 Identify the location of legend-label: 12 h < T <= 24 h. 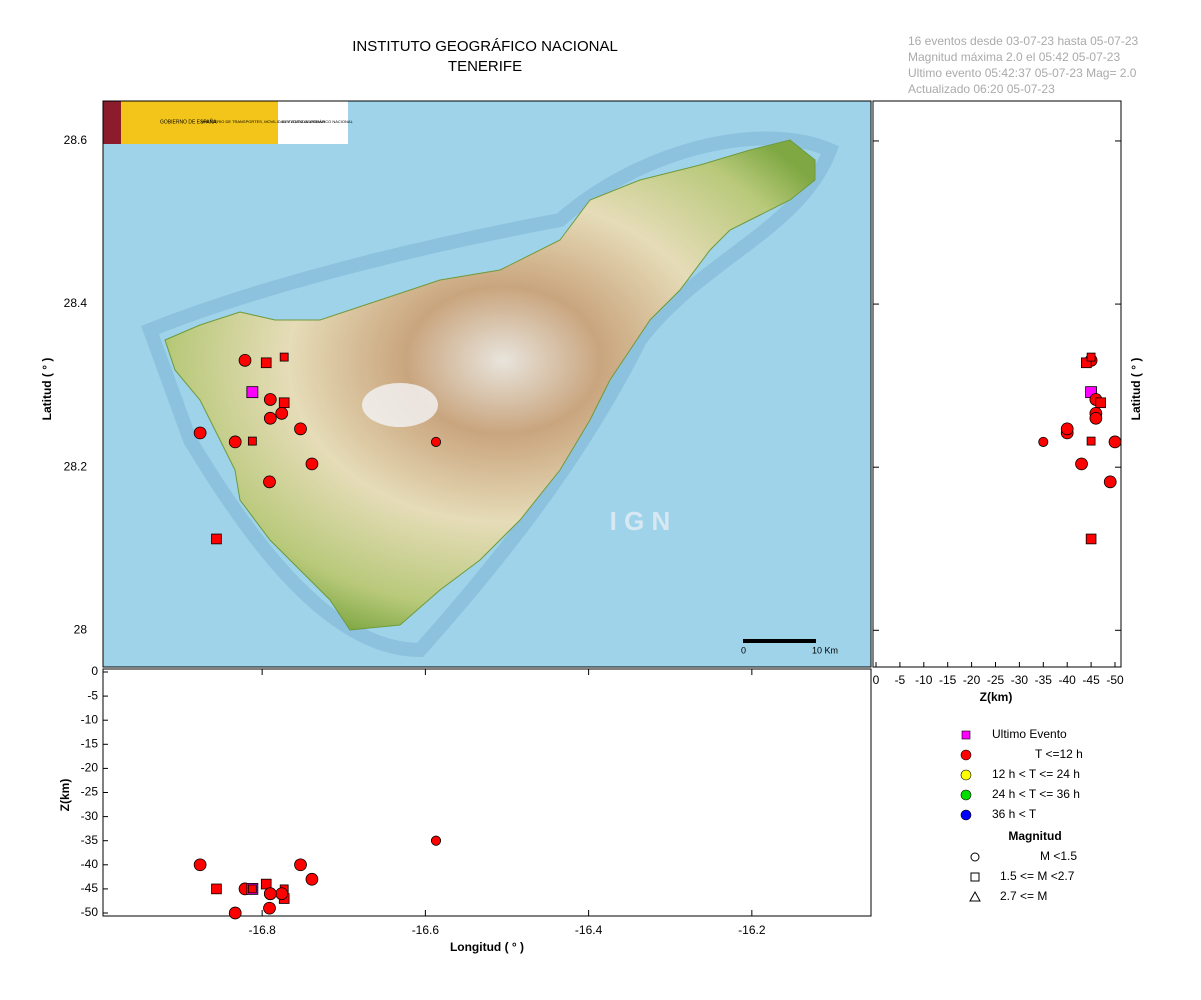
(1036, 774).